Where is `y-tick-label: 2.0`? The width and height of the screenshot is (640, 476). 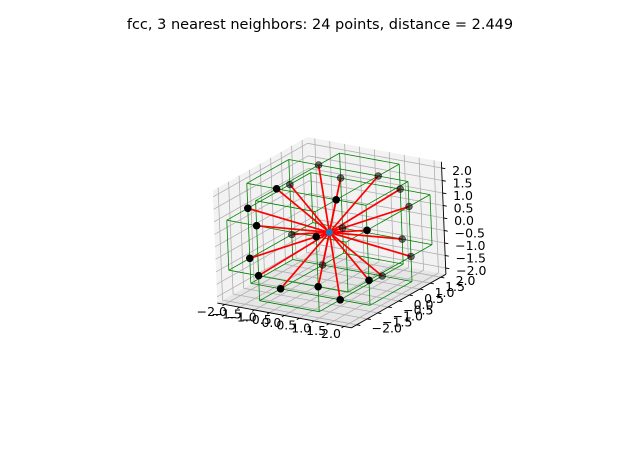
y-tick-label: 2.0 is located at coordinates (466, 280).